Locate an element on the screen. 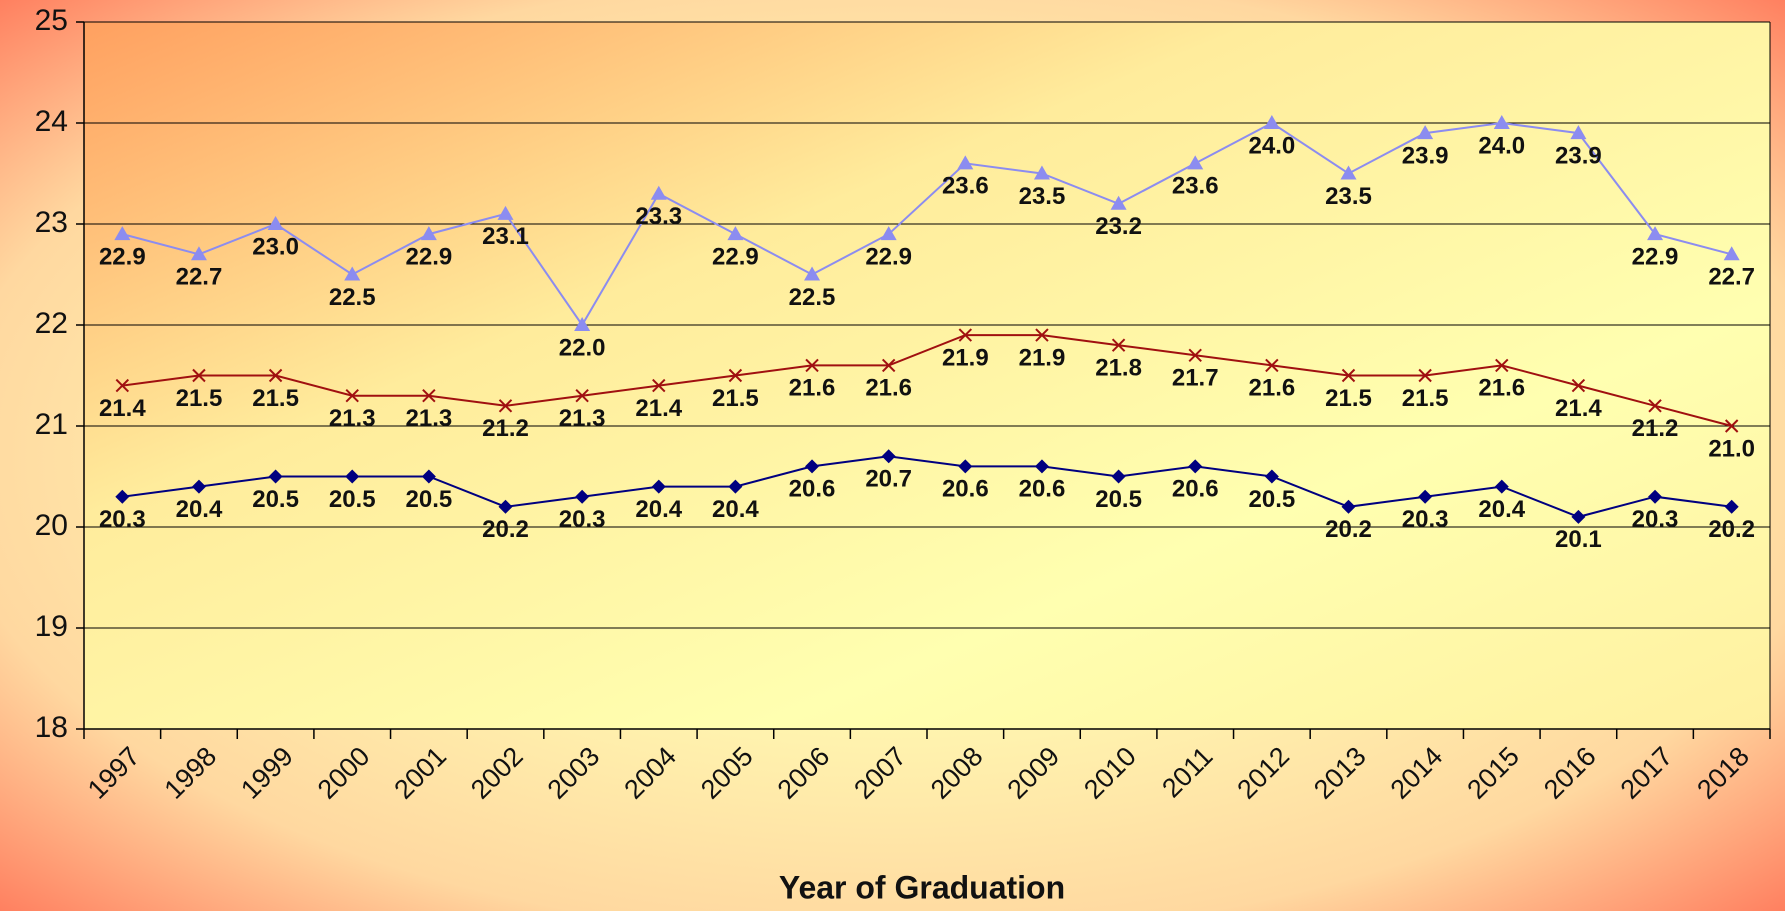 The image size is (1785, 911). x-tick-label: 1999 is located at coordinates (267, 773).